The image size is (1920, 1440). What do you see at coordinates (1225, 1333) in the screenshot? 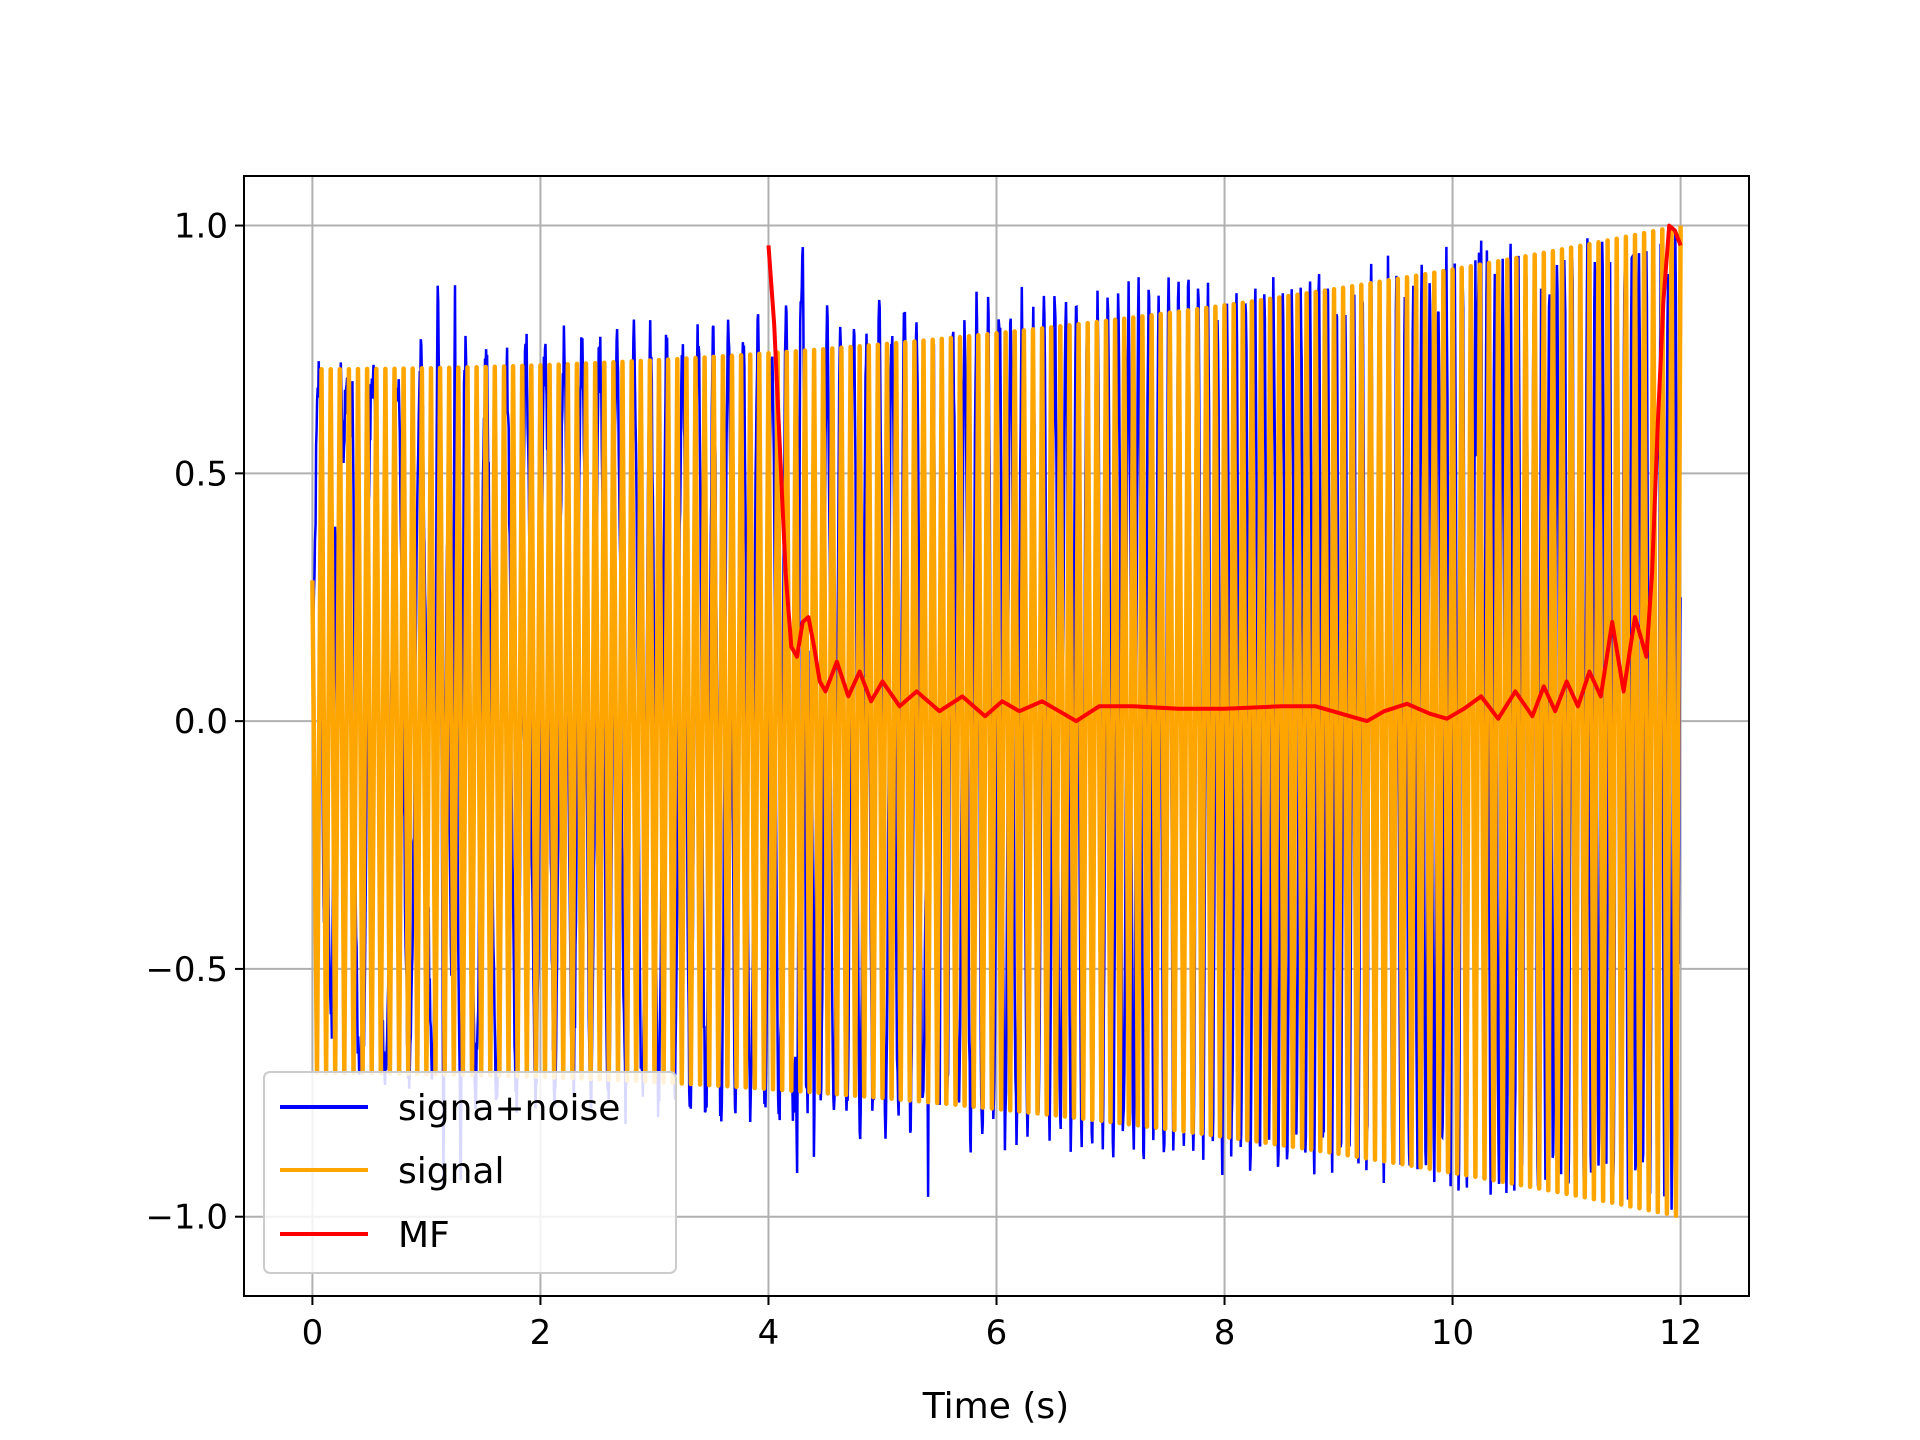
I see `x-tick-label: 8` at bounding box center [1225, 1333].